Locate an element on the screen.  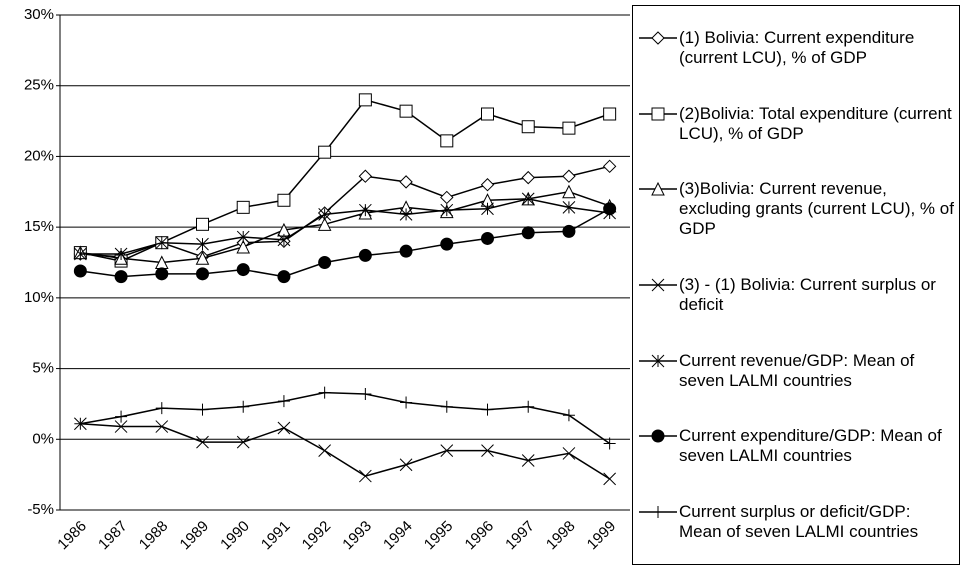
y-tick-label: 20% is located at coordinates (39, 155).